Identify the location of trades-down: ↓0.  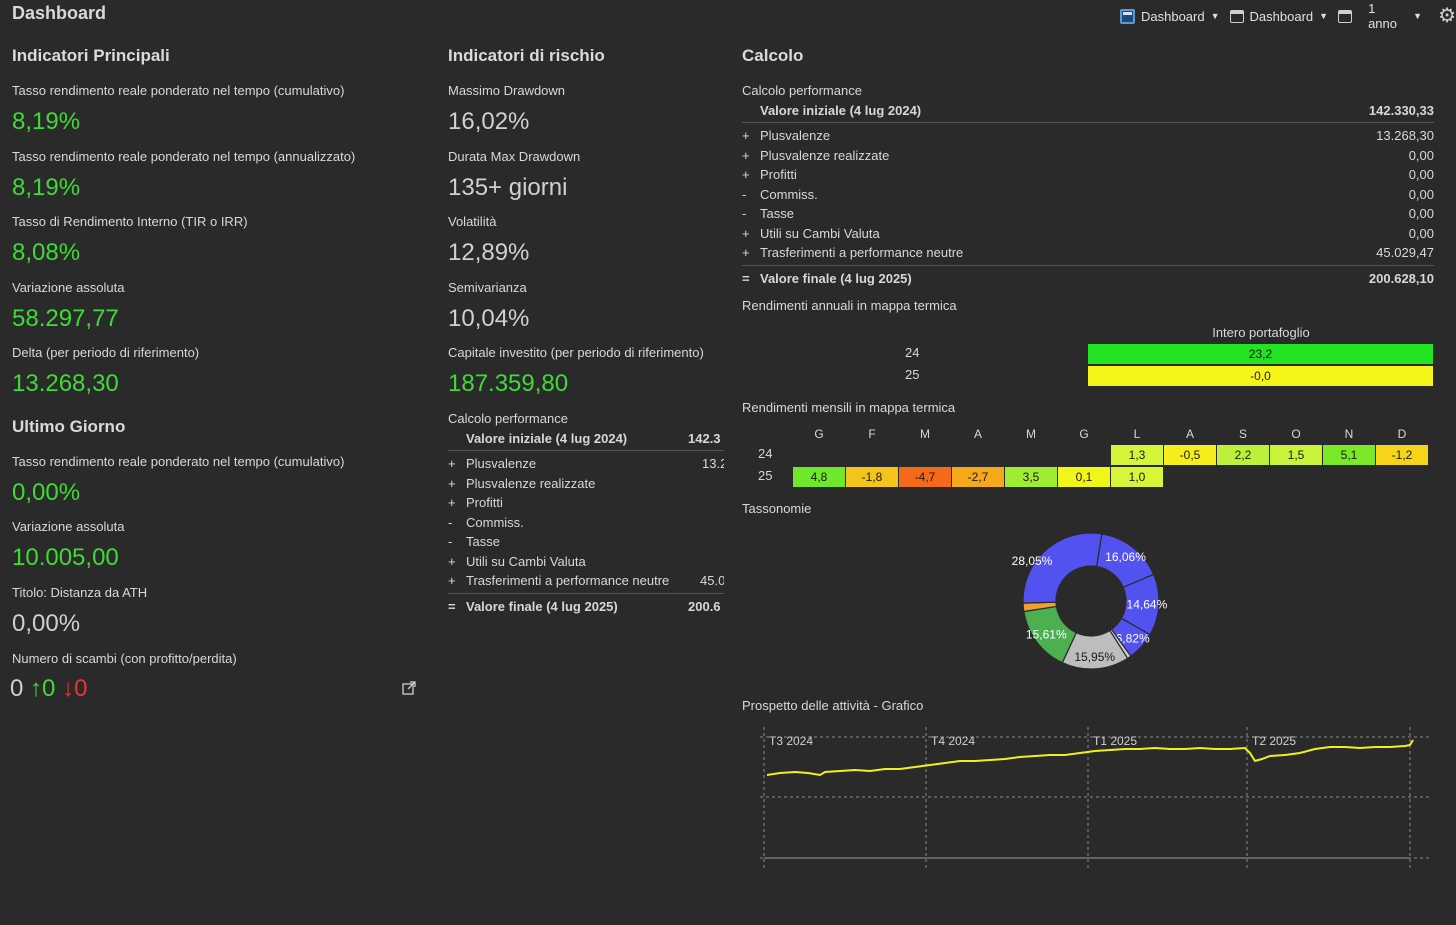
(75, 688).